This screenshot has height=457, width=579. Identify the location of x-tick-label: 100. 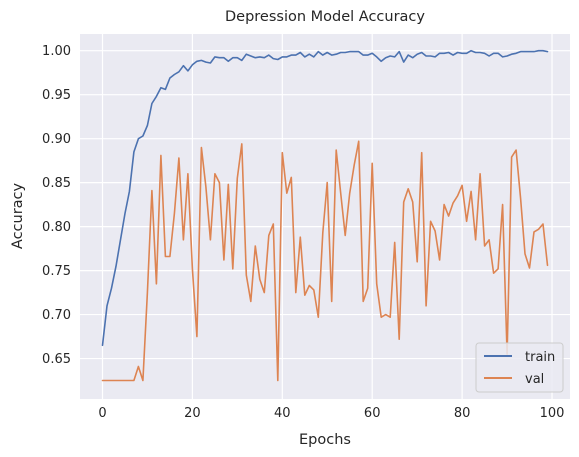
(552, 413).